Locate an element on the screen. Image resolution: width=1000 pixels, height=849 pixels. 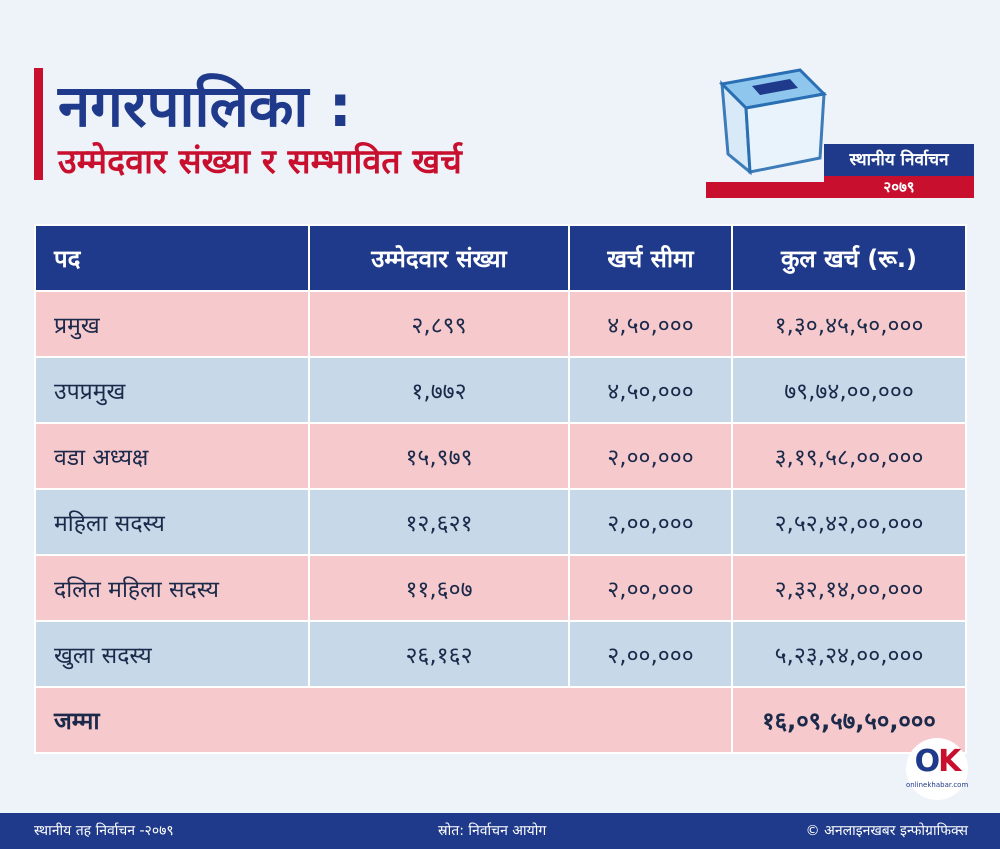
cell-candidates: १,७७२ is located at coordinates (439, 390).